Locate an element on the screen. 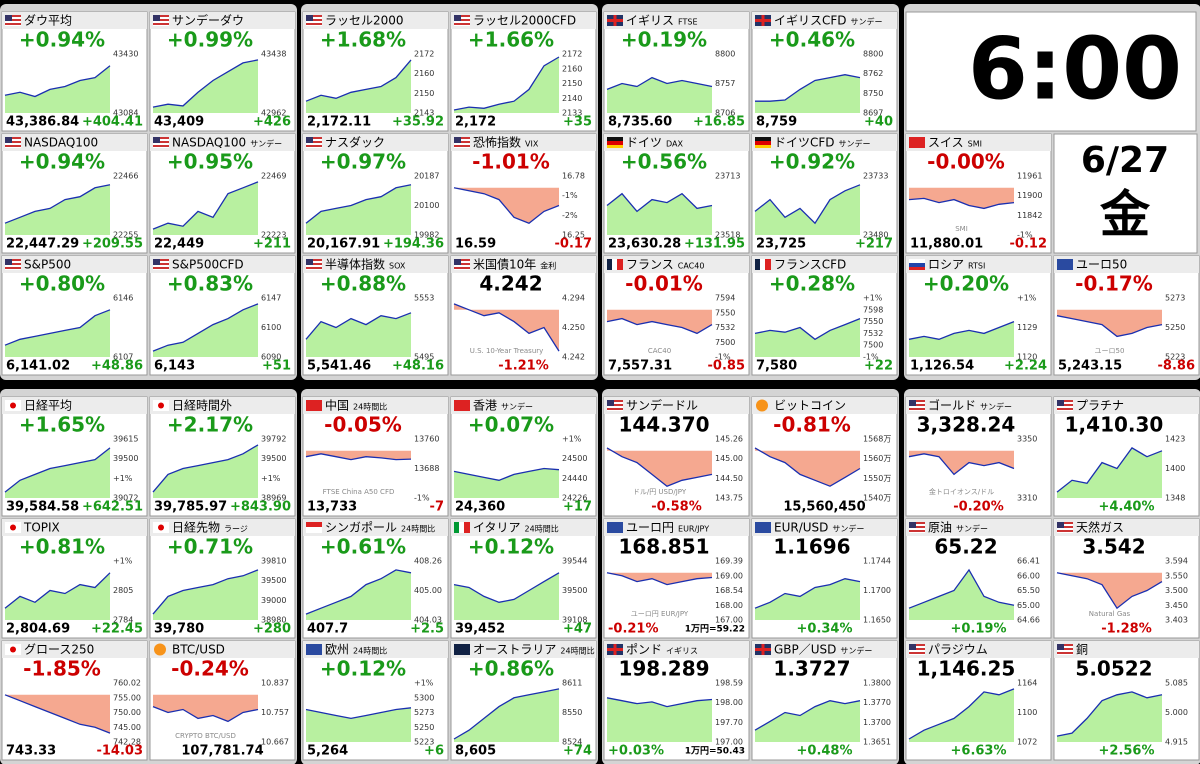 The width and height of the screenshot is (1200, 764). axis-label: 1100 is located at coordinates (1027, 712).